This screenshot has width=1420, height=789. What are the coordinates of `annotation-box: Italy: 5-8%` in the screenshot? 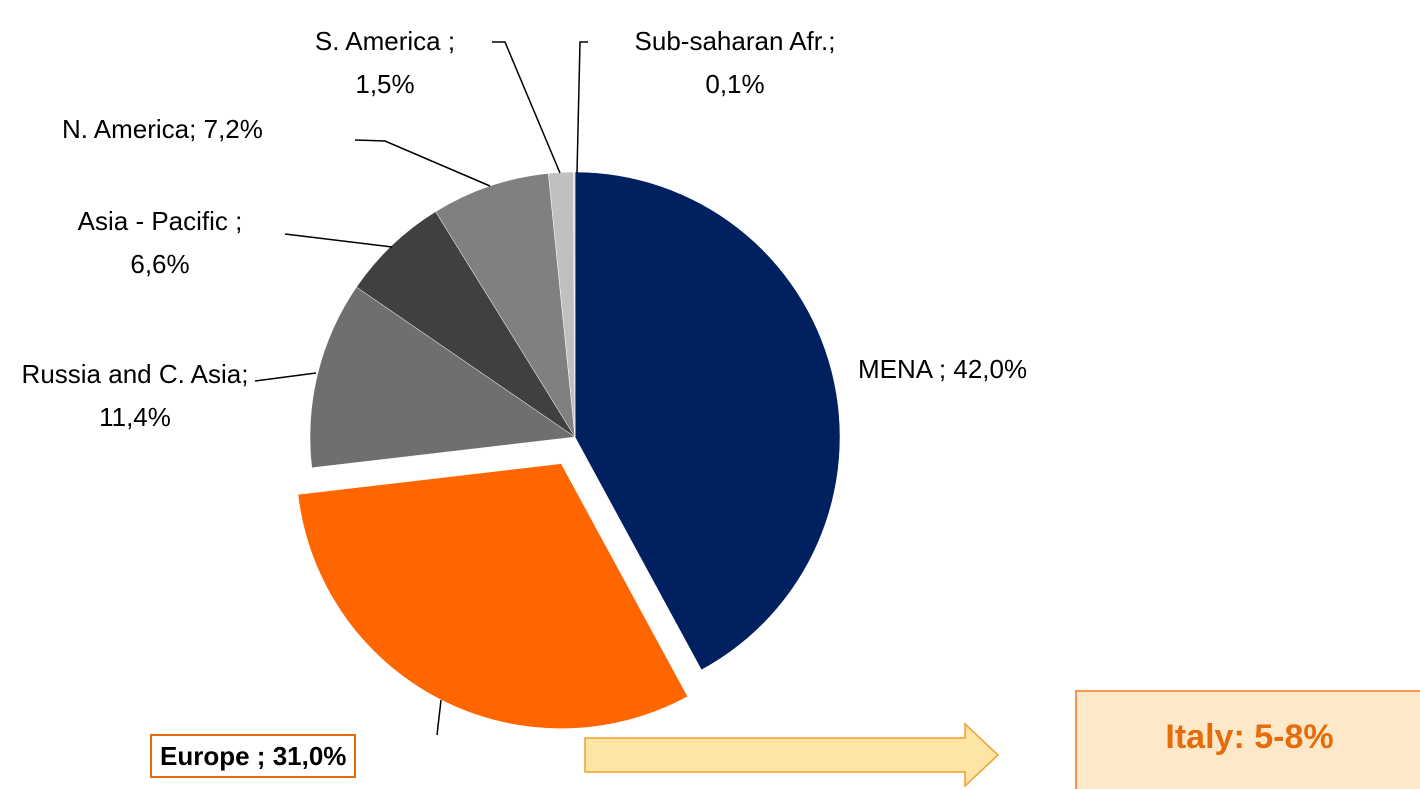 It's located at (1247, 739).